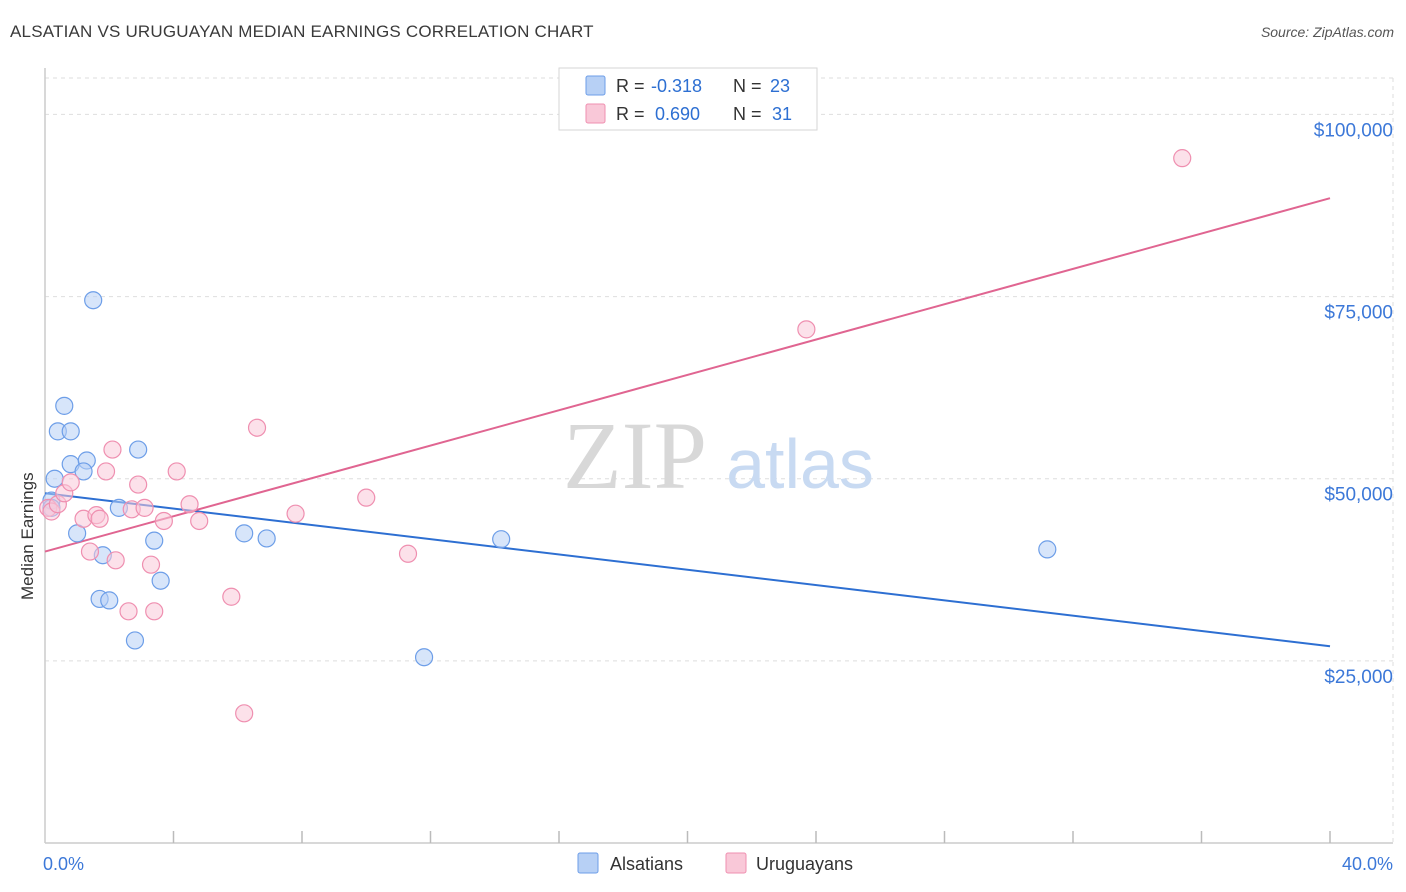 The width and height of the screenshot is (1406, 892). I want to click on alsatians-legend-label: Alsatians, so click(646, 864).